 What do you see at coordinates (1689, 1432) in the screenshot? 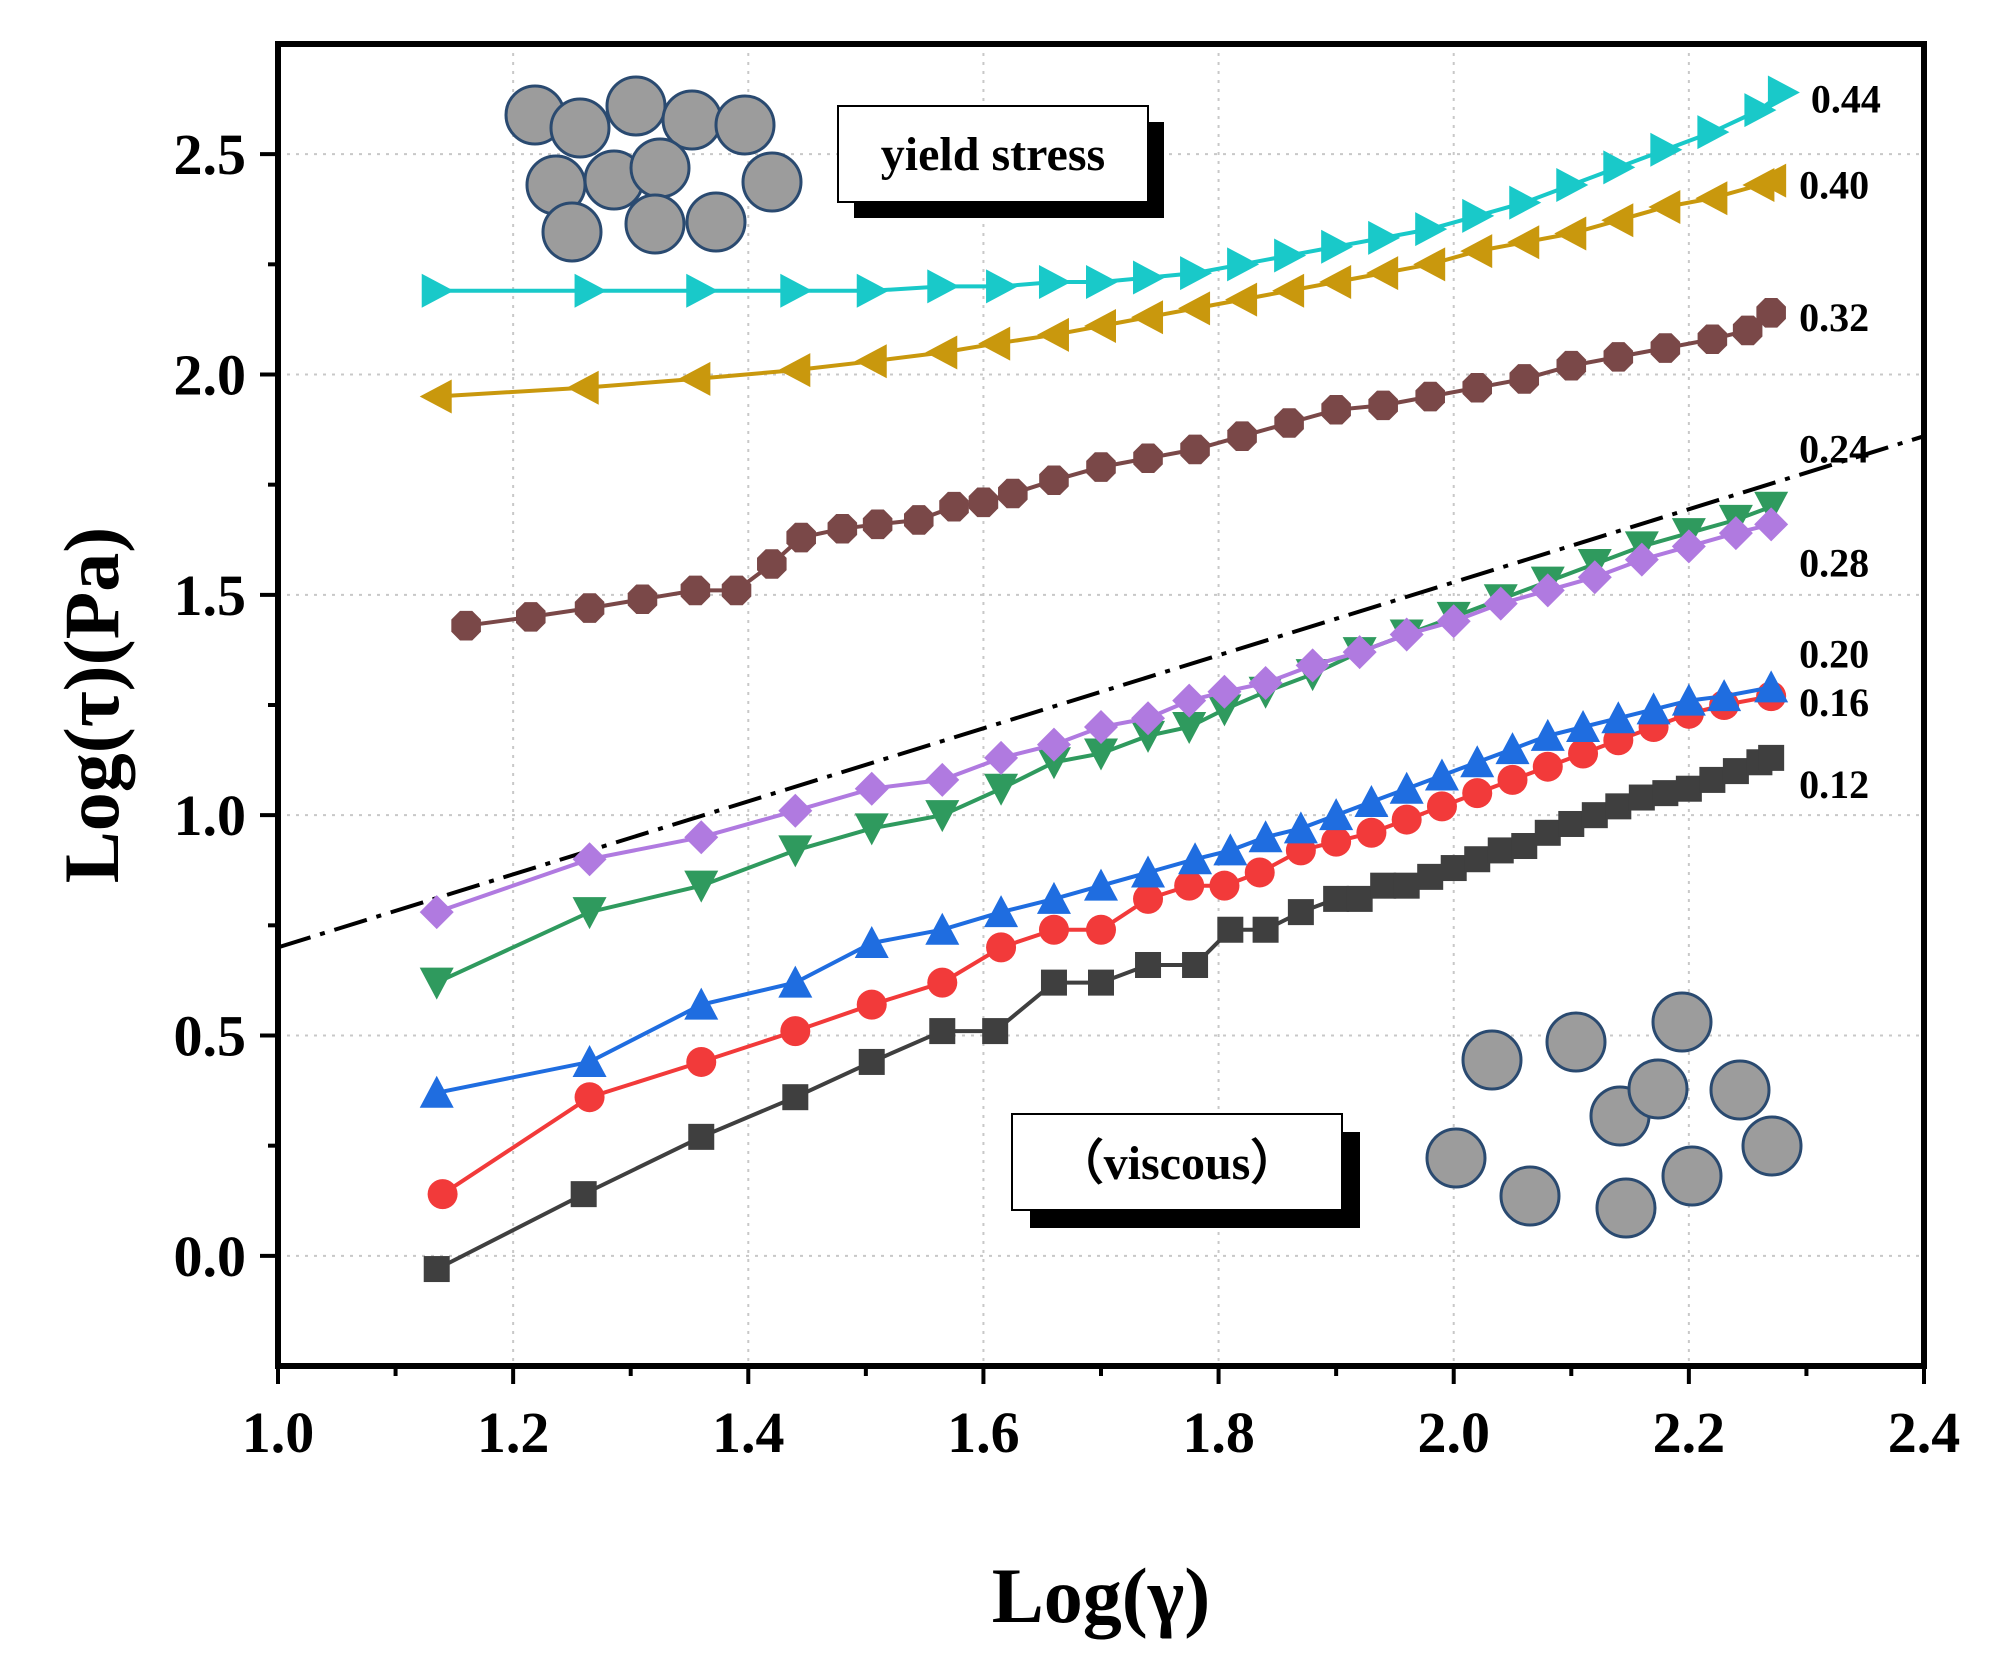
I see `x-tick-label: 2.2` at bounding box center [1689, 1432].